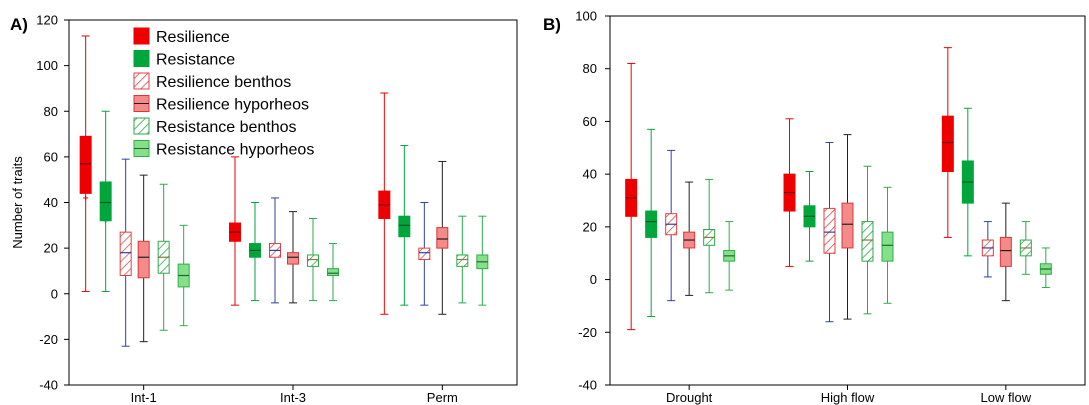 This screenshot has height=405, width=1089. What do you see at coordinates (689, 397) in the screenshot?
I see `x-tick-label: Drought` at bounding box center [689, 397].